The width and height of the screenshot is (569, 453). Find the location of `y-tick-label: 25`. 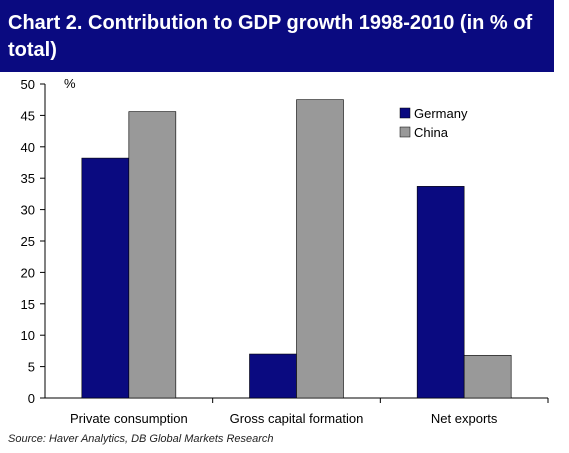

y-tick-label: 25 is located at coordinates (28, 241).